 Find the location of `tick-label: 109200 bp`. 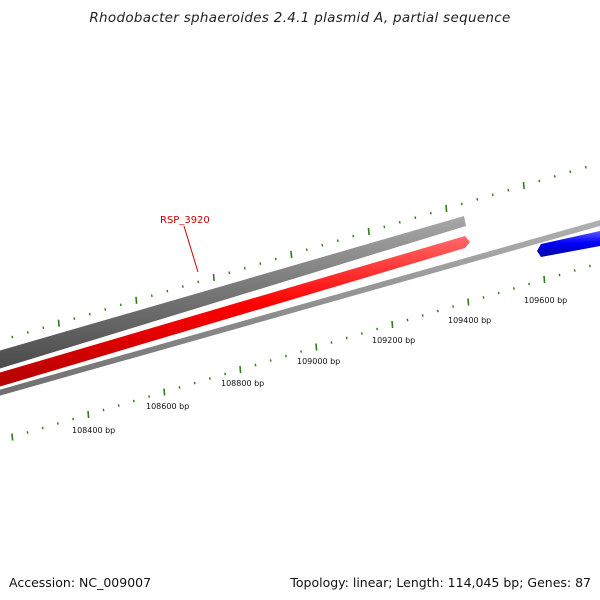

tick-label: 109200 bp is located at coordinates (393, 340).